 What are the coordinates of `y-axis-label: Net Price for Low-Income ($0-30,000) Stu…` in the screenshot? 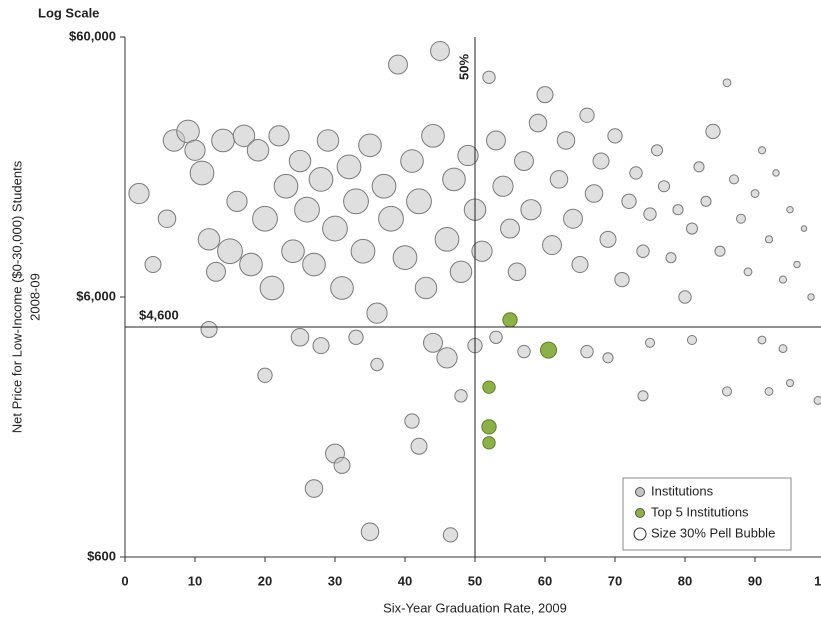 It's located at (16, 296).